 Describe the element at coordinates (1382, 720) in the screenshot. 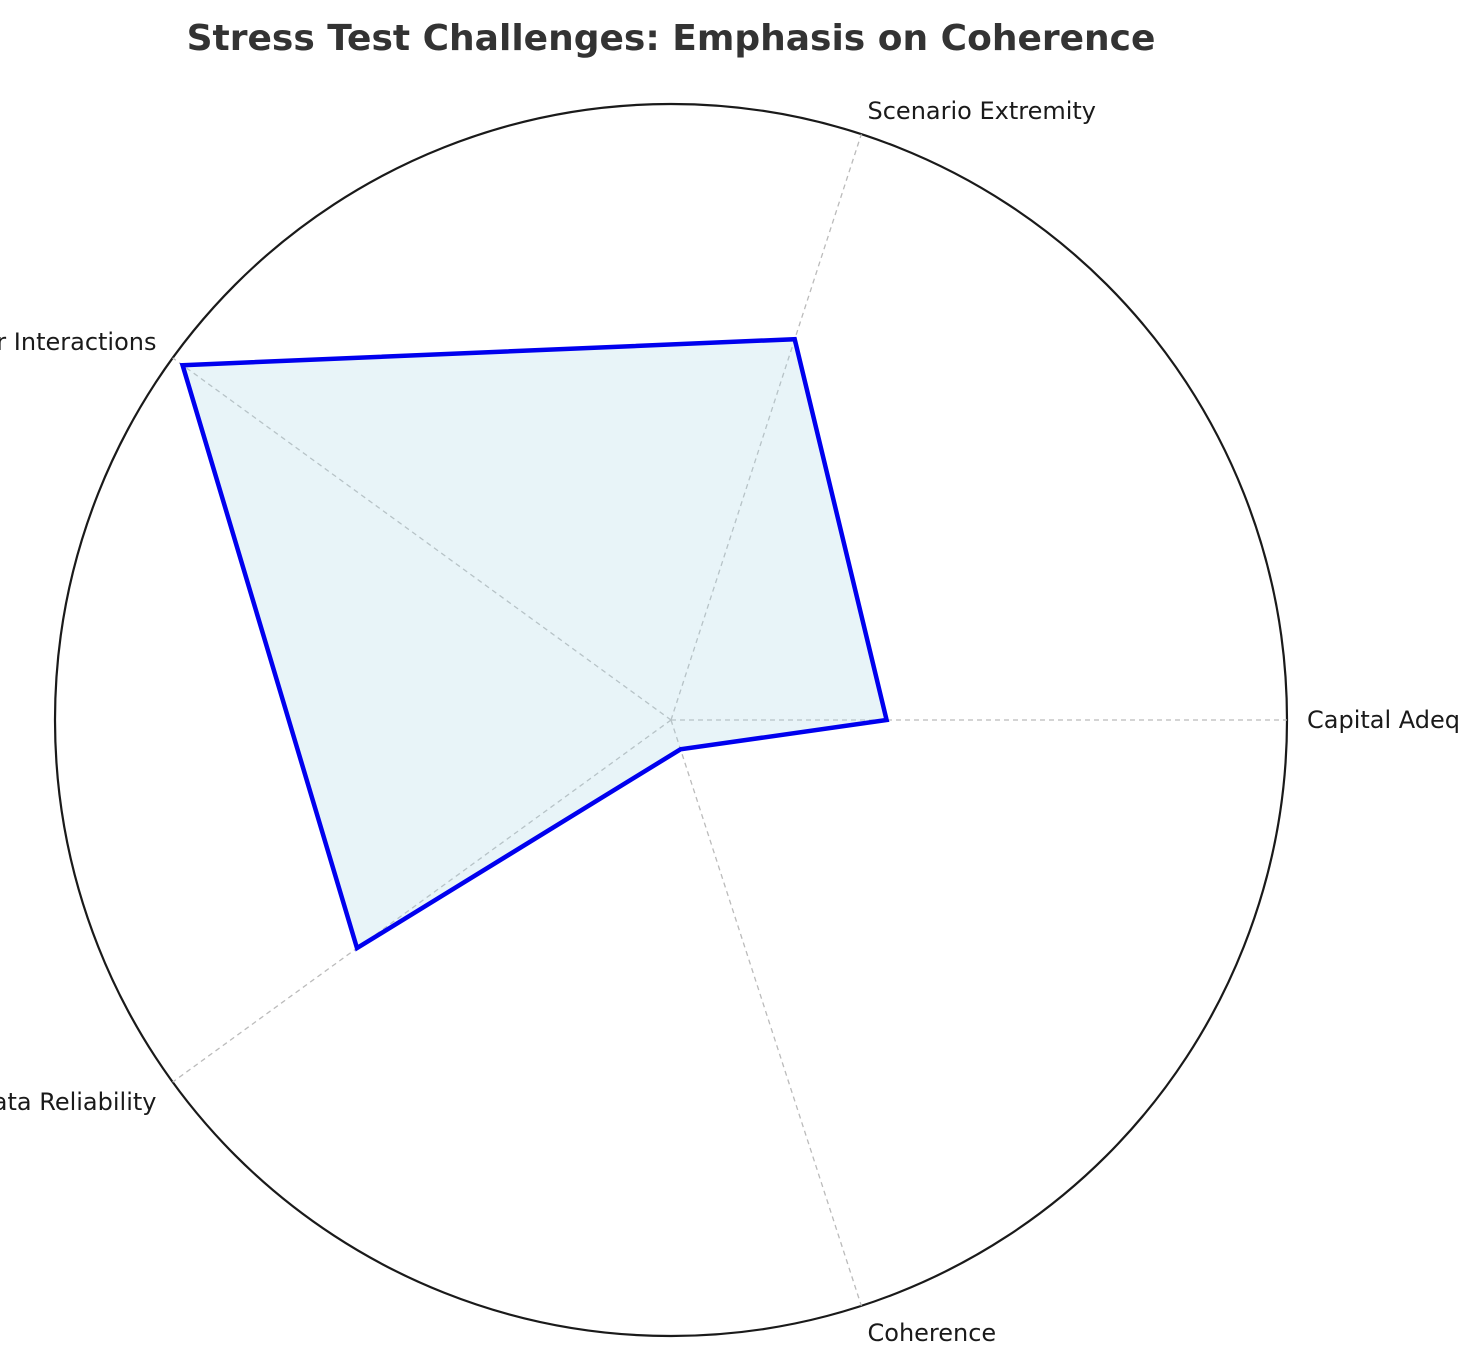

I see `axis-label-capital-adequacy: Capital Adequacy` at that location.